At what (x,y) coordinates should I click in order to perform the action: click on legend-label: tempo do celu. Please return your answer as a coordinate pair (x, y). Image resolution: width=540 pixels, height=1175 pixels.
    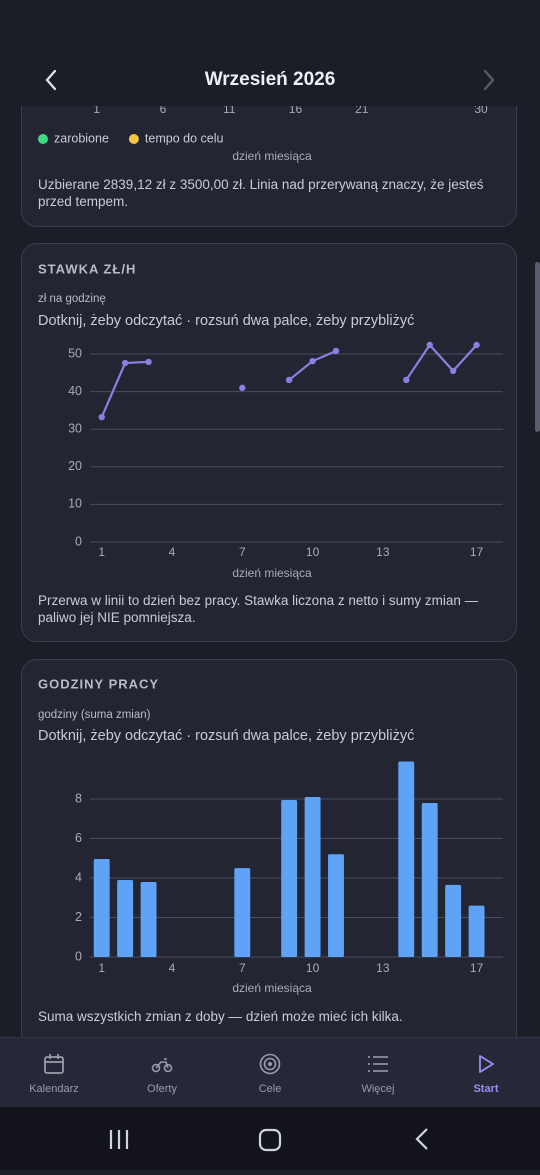
    Looking at the image, I should click on (184, 138).